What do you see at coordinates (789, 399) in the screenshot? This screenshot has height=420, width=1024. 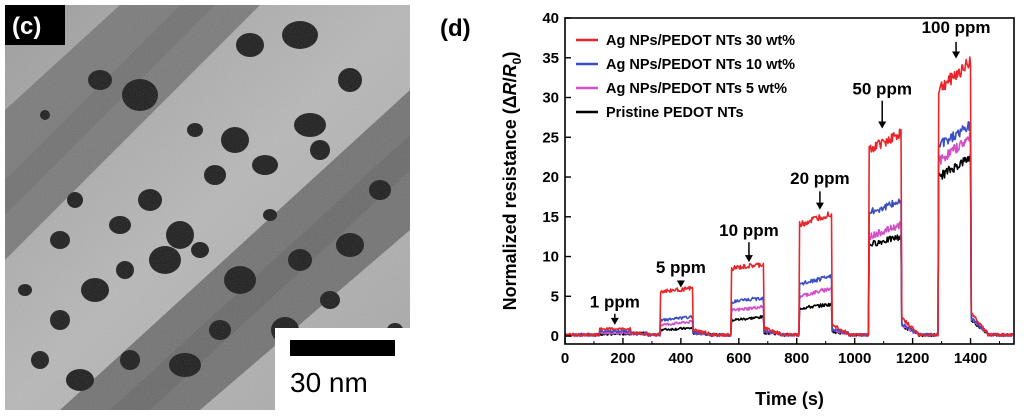 I see `x-axis-label: Time (s)` at bounding box center [789, 399].